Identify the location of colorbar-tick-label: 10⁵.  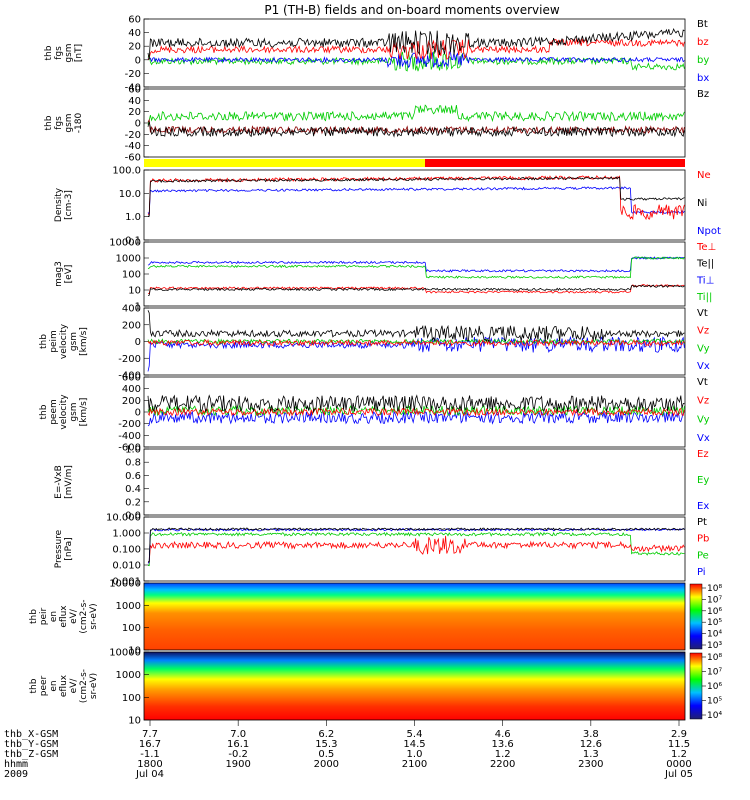
(714, 623).